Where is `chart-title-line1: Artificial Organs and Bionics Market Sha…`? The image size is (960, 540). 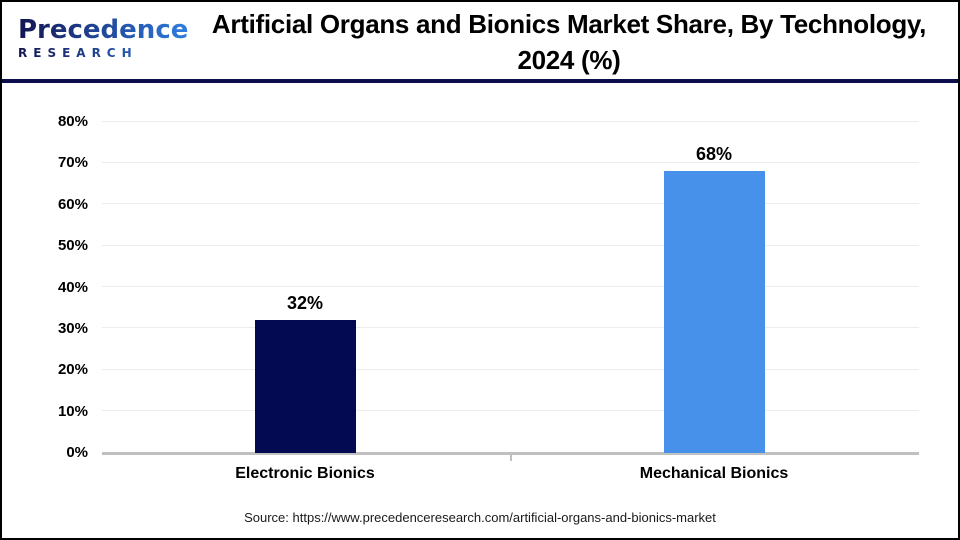
chart-title-line1: Artificial Organs and Bionics Market Sha… is located at coordinates (569, 24).